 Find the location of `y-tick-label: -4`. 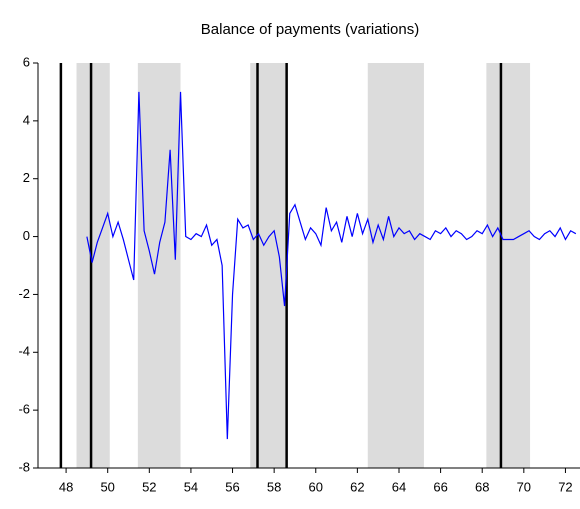

y-tick-label: -4 is located at coordinates (24, 351).